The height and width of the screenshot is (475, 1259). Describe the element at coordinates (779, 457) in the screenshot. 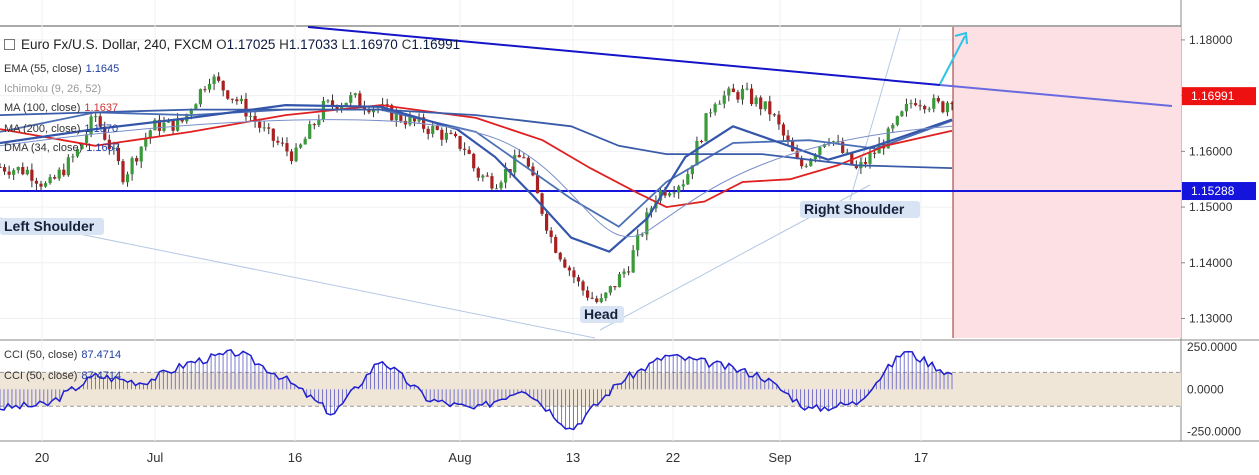

I see `time-tick-label: Sep` at that location.